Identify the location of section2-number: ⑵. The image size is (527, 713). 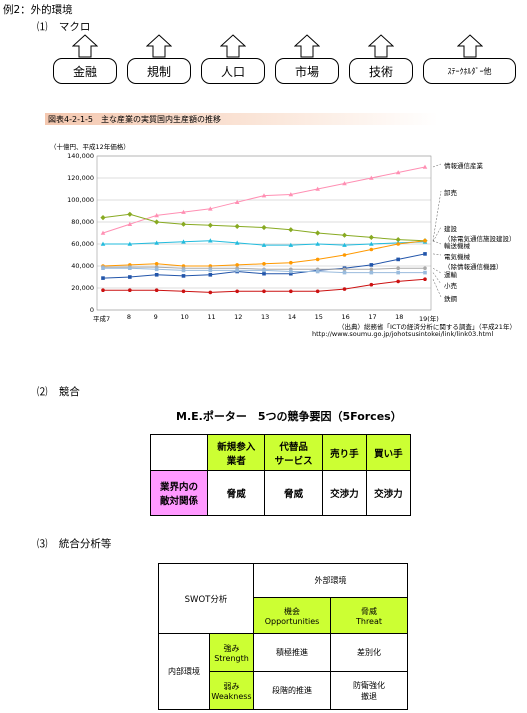
(42, 392).